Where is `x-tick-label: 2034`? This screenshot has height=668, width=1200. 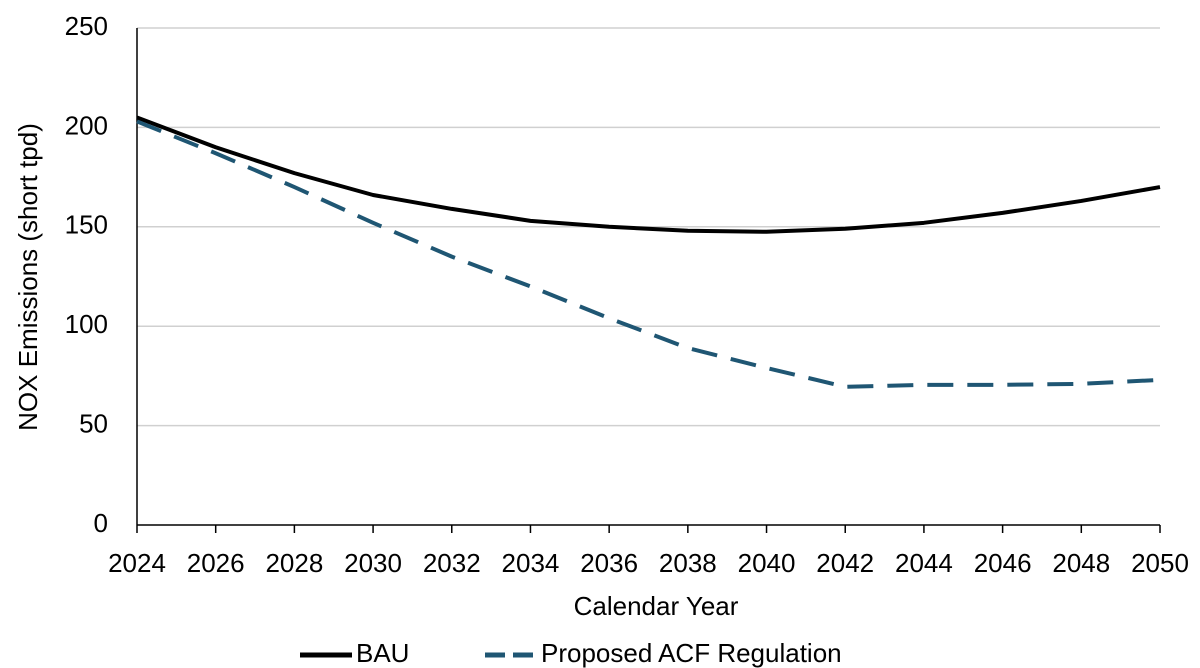 x-tick-label: 2034 is located at coordinates (531, 563).